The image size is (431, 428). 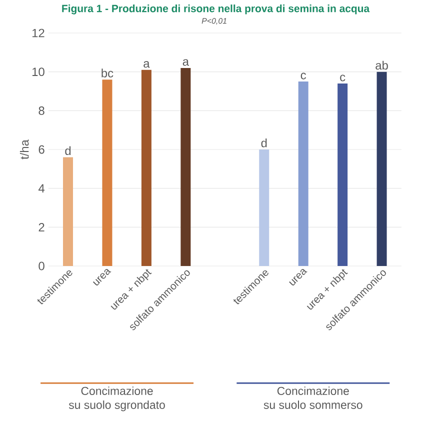 I want to click on text: Concimazione su suolo sgrondato, so click(x=116, y=399).